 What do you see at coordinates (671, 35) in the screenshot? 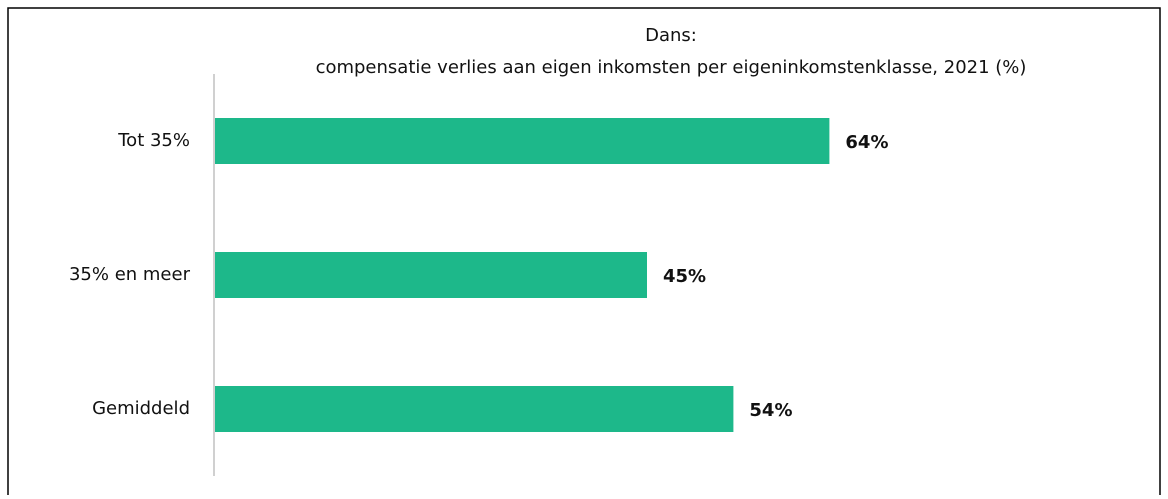
I see `chart-title: Dans:` at bounding box center [671, 35].